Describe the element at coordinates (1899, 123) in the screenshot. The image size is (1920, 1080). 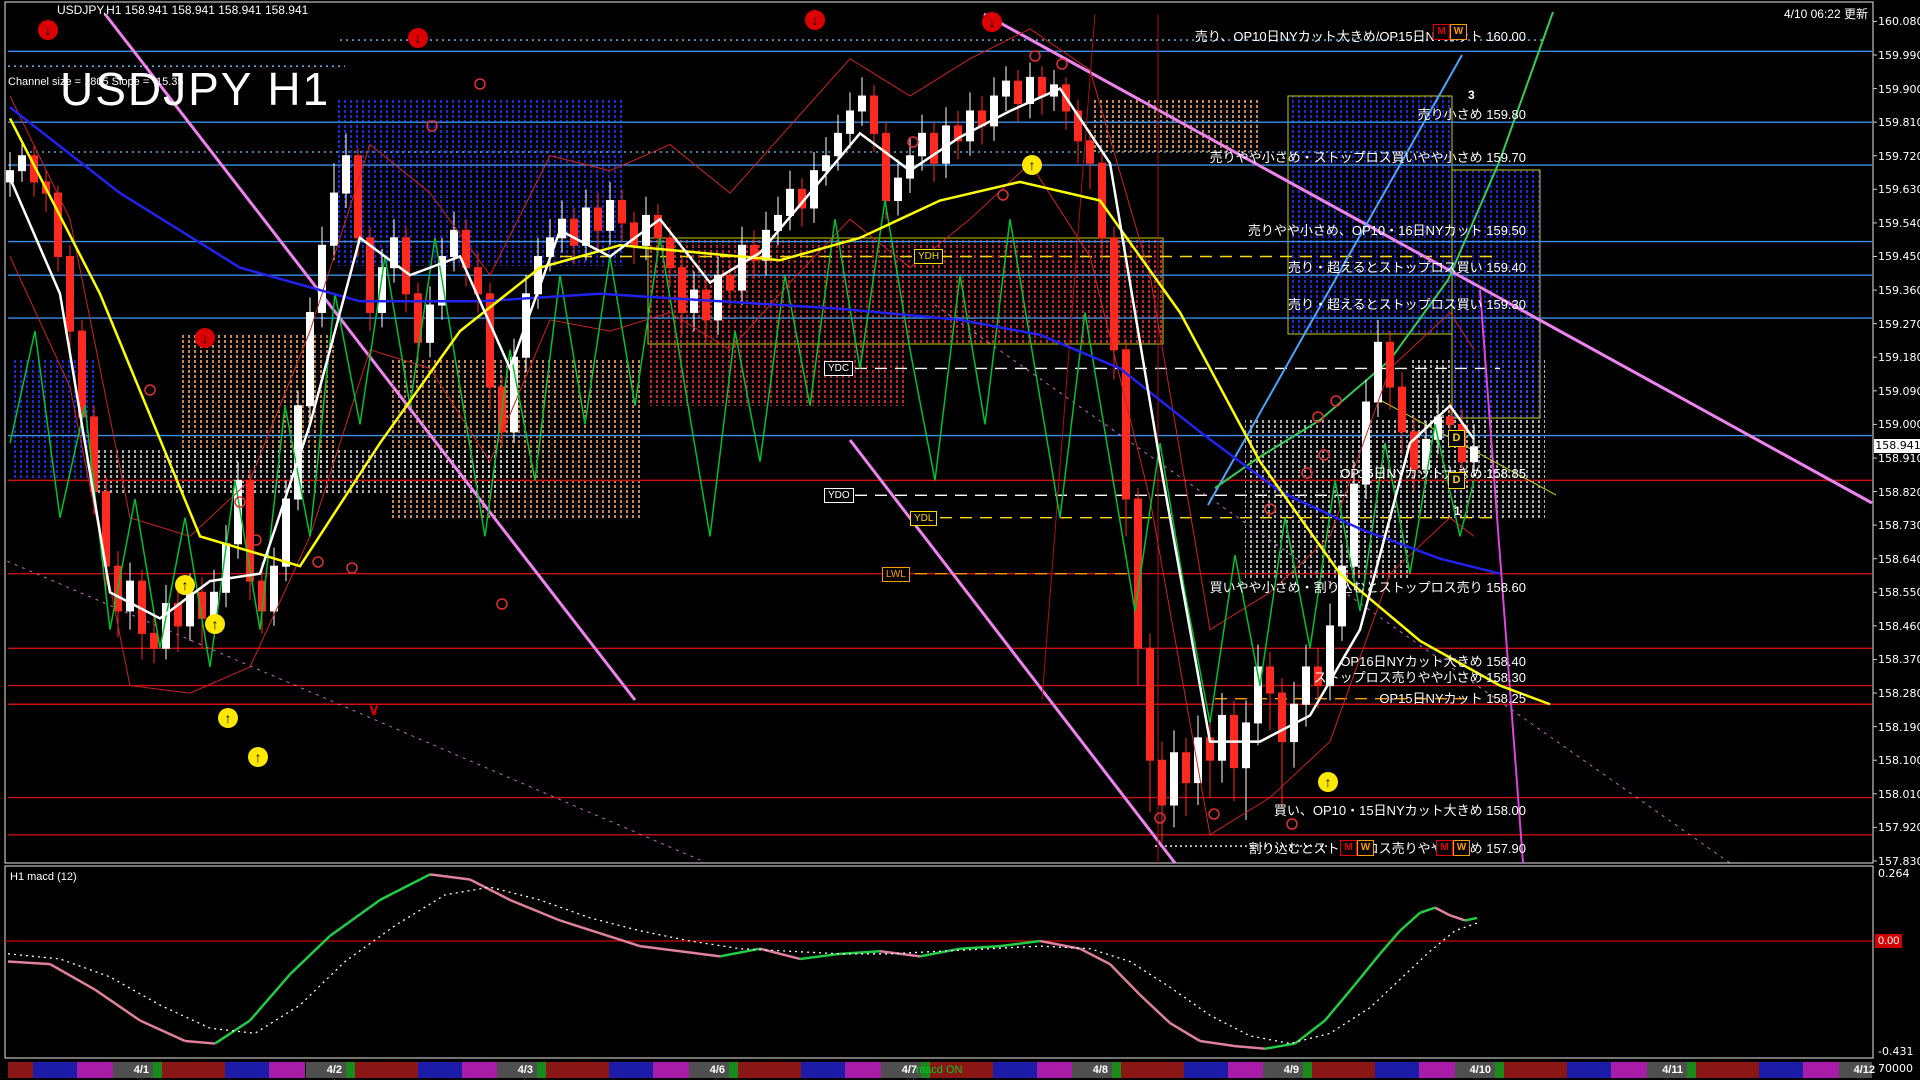
I see `price-tick-label: 159.810` at that location.